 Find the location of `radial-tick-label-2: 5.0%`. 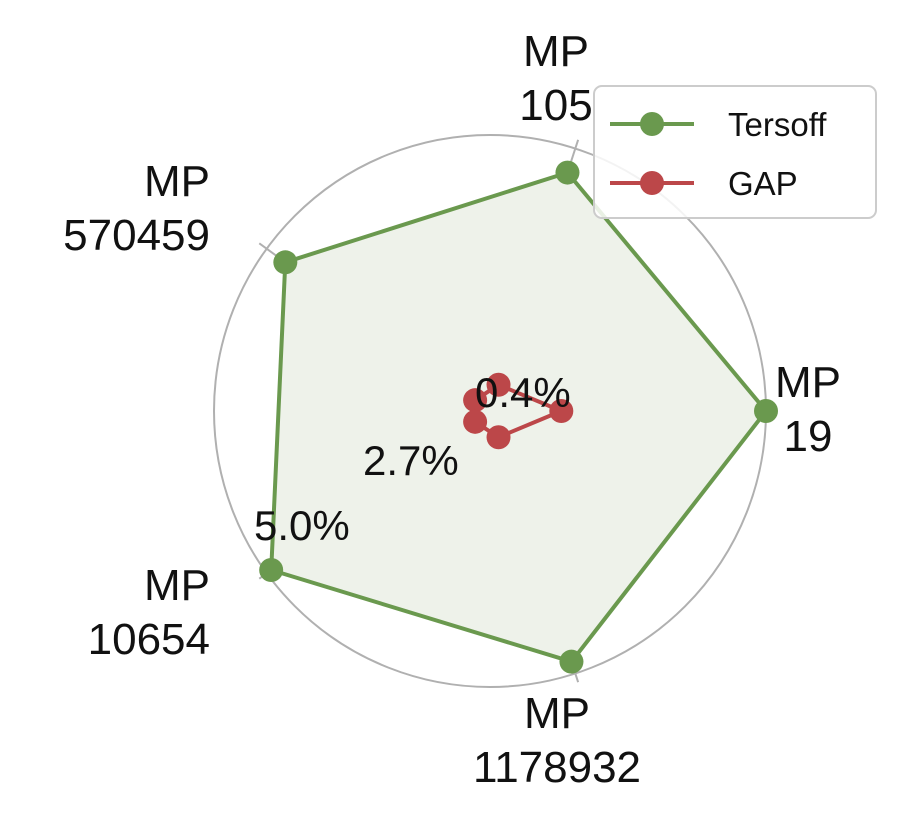

radial-tick-label-2: 5.0% is located at coordinates (302, 525).